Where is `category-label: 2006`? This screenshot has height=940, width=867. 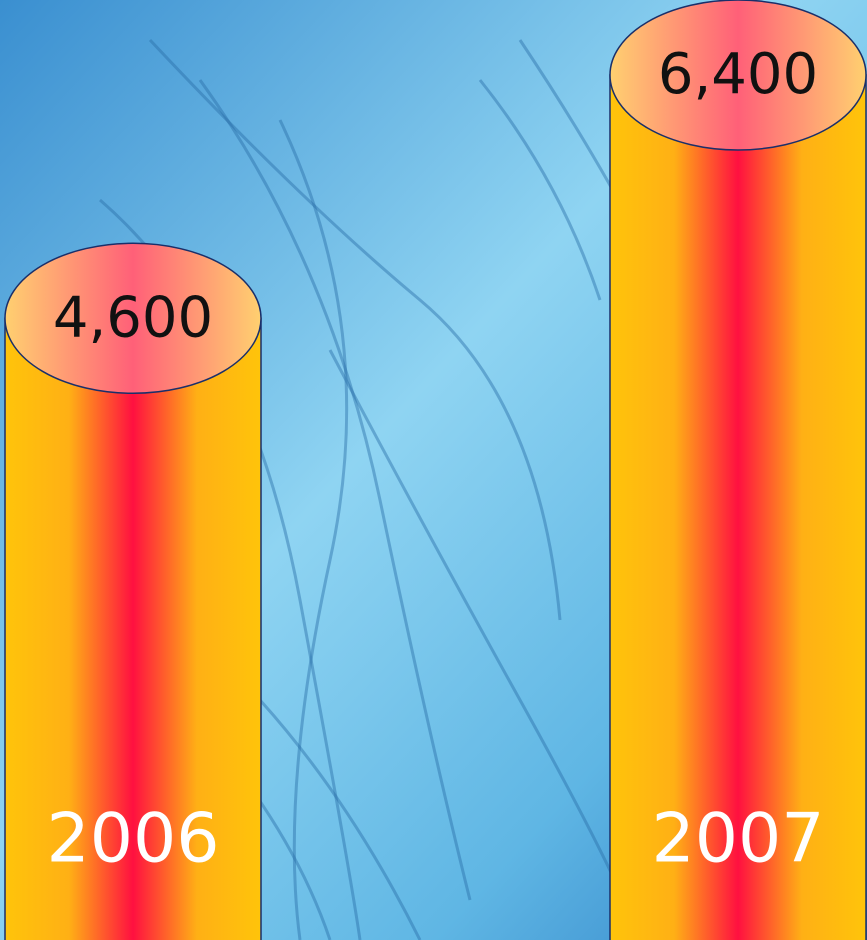
category-label: 2006 is located at coordinates (132, 839).